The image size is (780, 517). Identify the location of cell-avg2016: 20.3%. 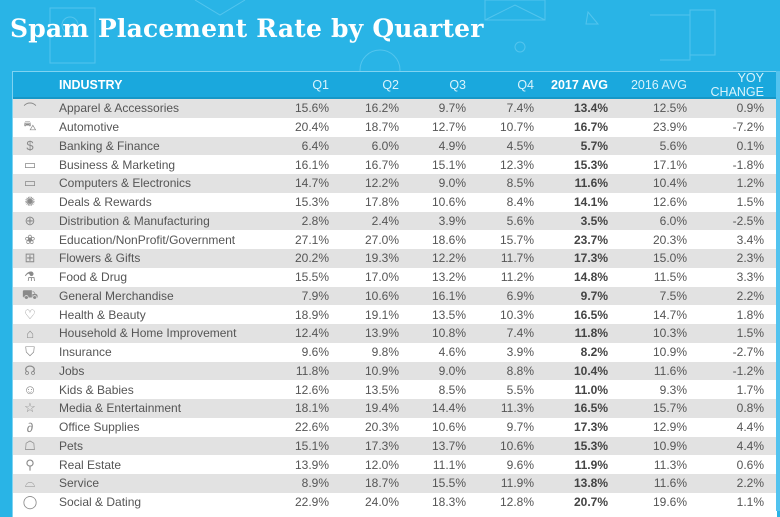
(669, 239).